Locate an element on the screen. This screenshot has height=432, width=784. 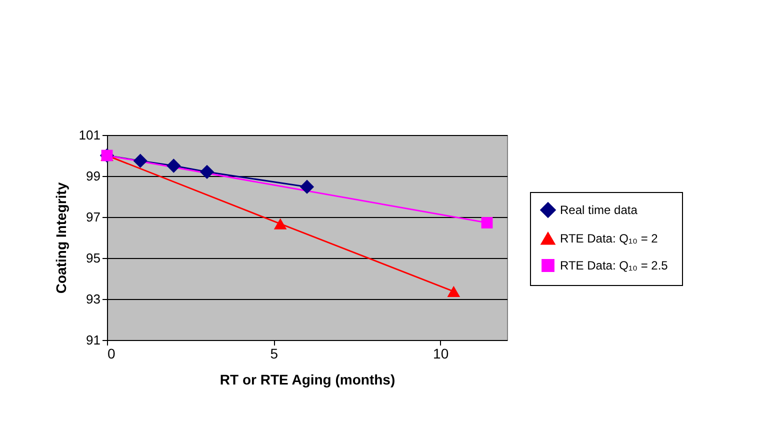
x-tick-label: 0 is located at coordinates (112, 354).